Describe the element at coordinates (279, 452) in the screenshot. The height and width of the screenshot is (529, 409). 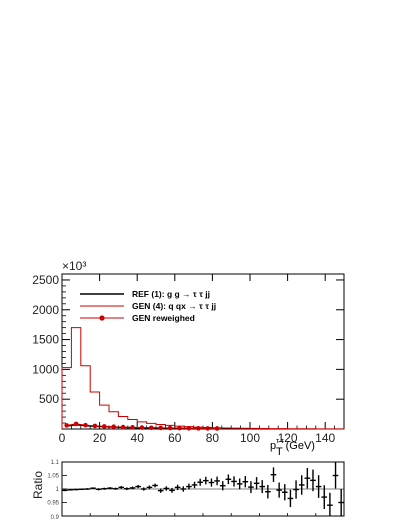
I see `x-axis-title-sub: T` at that location.